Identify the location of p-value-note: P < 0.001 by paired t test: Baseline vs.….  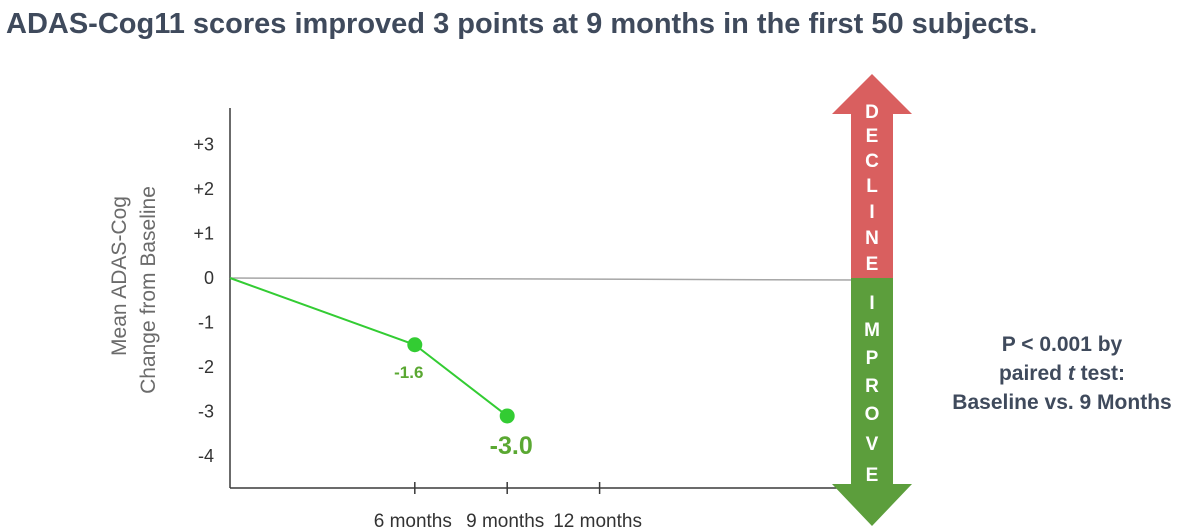
(1055, 373).